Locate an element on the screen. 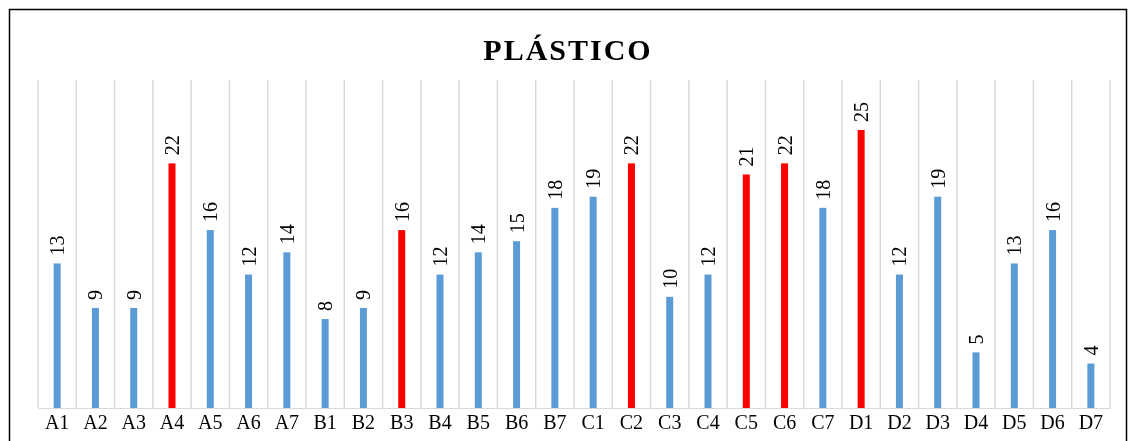 This screenshot has height=441, width=1136. x-tick-label: D4 is located at coordinates (976, 422).